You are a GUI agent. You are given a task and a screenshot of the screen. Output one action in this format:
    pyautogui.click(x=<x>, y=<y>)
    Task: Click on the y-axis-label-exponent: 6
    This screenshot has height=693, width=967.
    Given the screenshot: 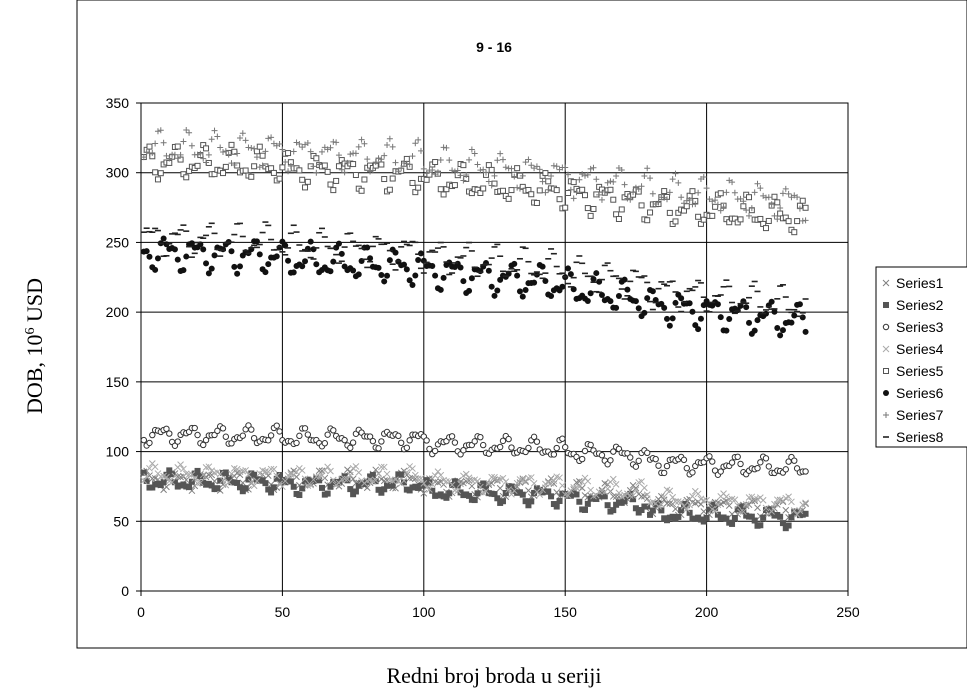 What is the action you would take?
    pyautogui.click(x=30, y=331)
    